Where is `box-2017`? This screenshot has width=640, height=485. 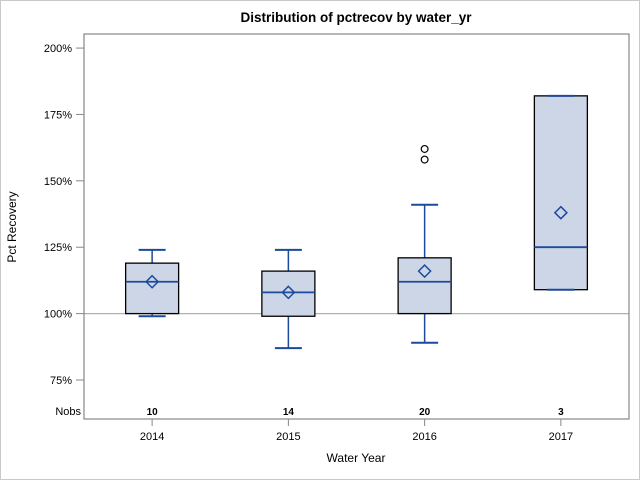
box-2017 is located at coordinates (561, 193).